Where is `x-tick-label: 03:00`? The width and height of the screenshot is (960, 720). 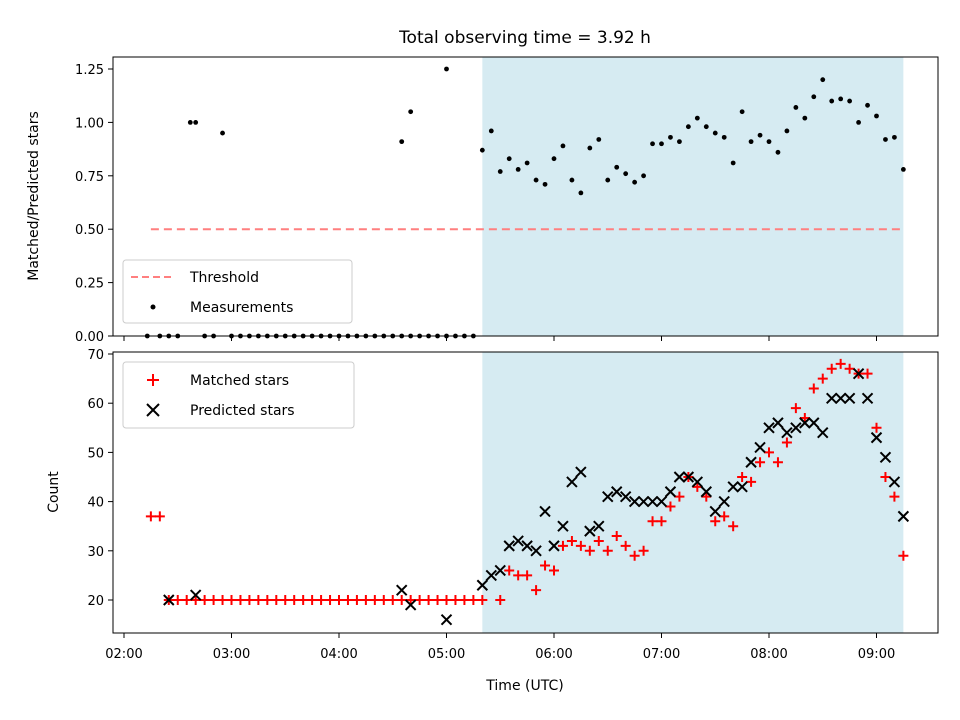
x-tick-label: 03:00 is located at coordinates (231, 654).